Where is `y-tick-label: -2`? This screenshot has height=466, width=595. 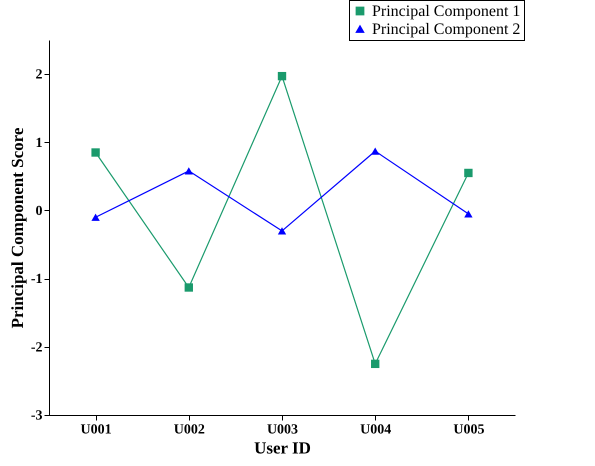
y-tick-label: -2 is located at coordinates (36, 348).